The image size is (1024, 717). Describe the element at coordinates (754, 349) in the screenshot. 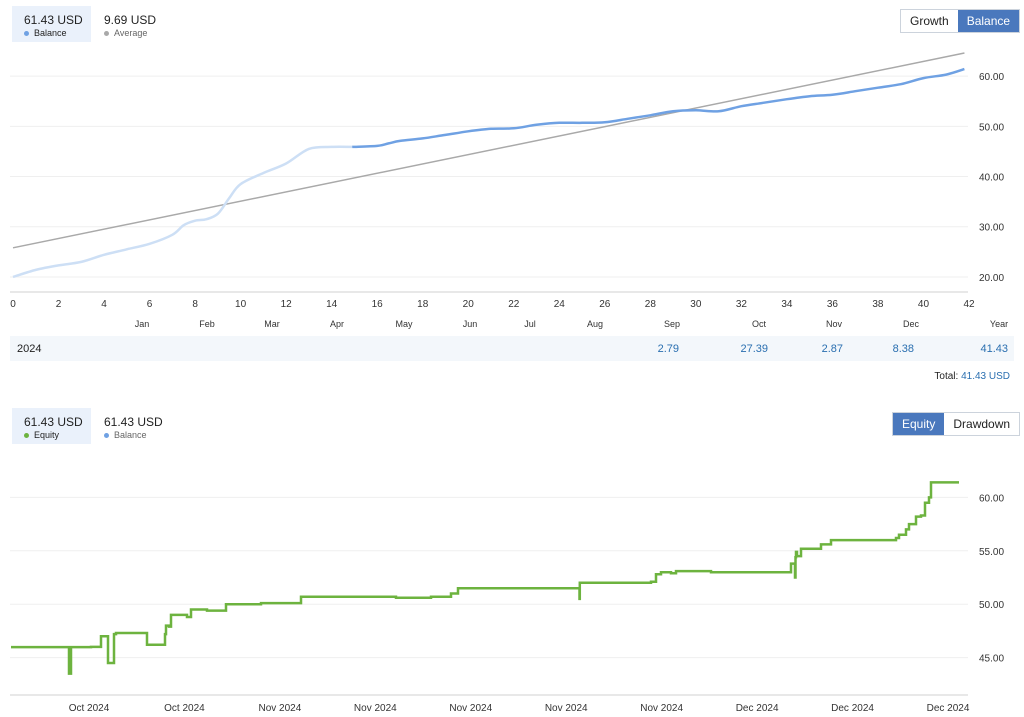

I see `month-value-oct: 27.39` at that location.